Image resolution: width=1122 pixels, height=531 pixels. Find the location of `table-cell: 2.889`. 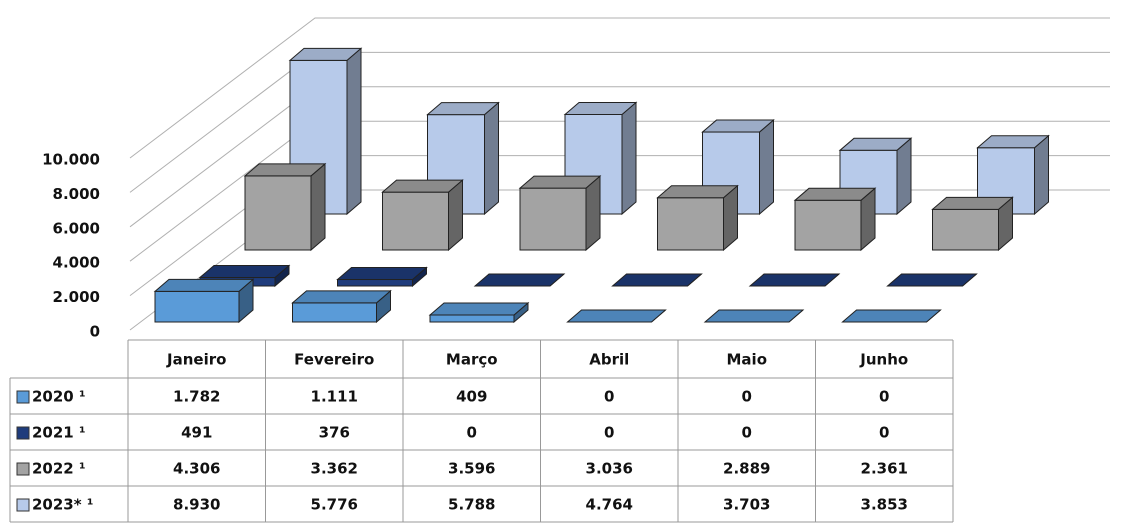

table-cell: 2.889 is located at coordinates (746, 469).